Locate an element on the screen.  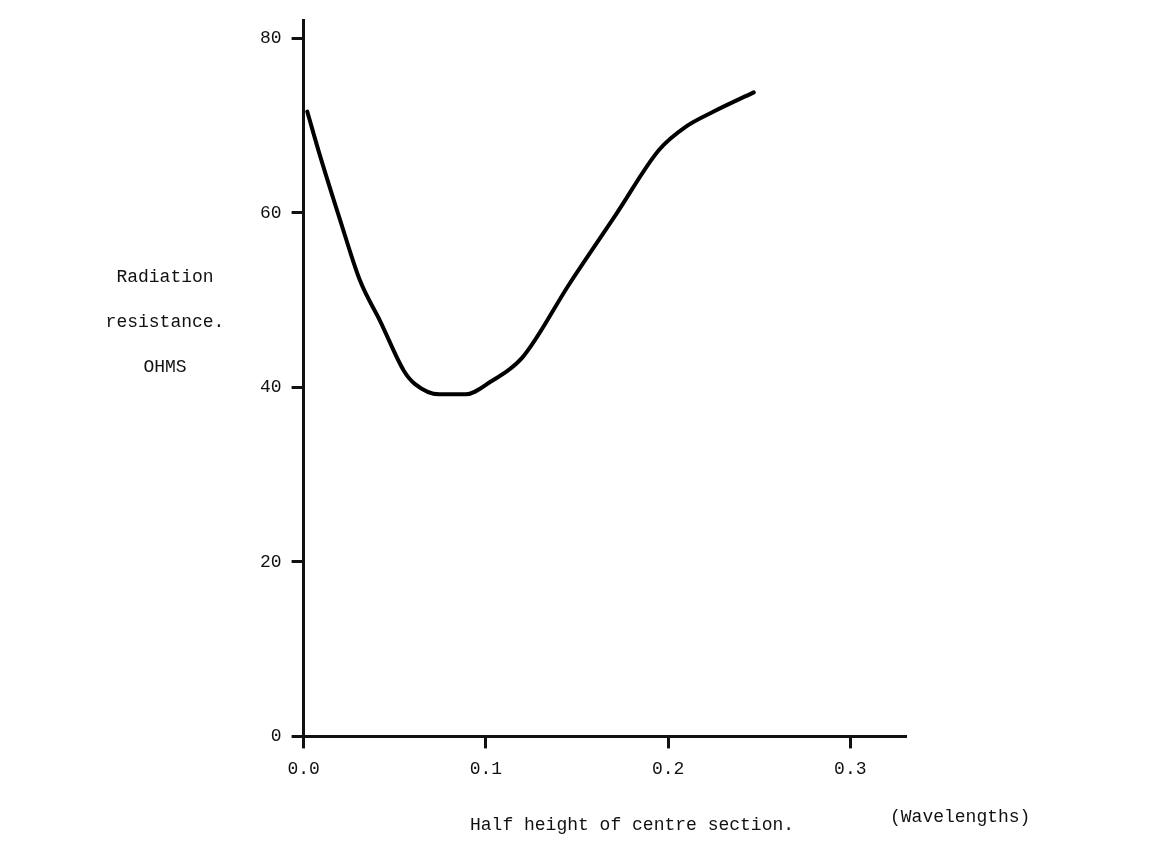
y-tick-label: 0 is located at coordinates (276, 736).